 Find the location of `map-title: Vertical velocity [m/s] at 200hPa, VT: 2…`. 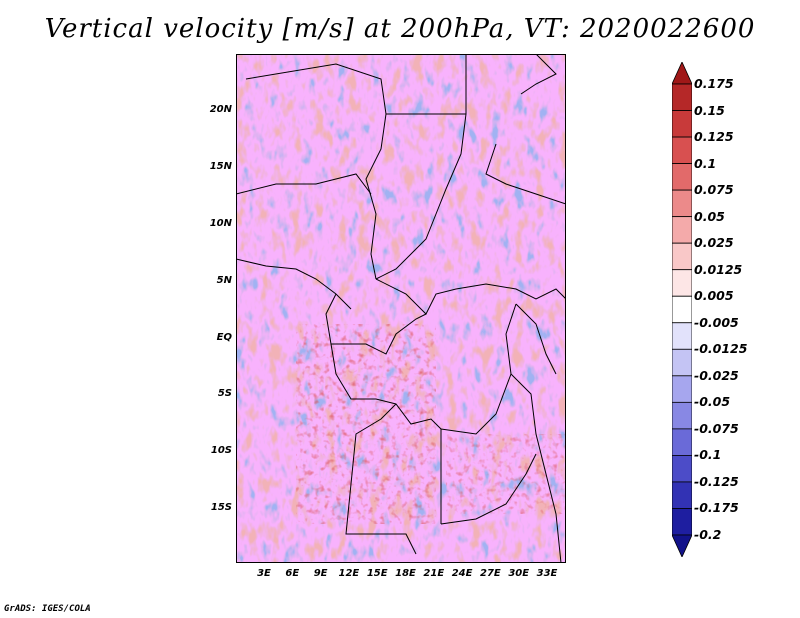

map-title: Vertical velocity [m/s] at 200hPa, VT: 2… is located at coordinates (400, 29).